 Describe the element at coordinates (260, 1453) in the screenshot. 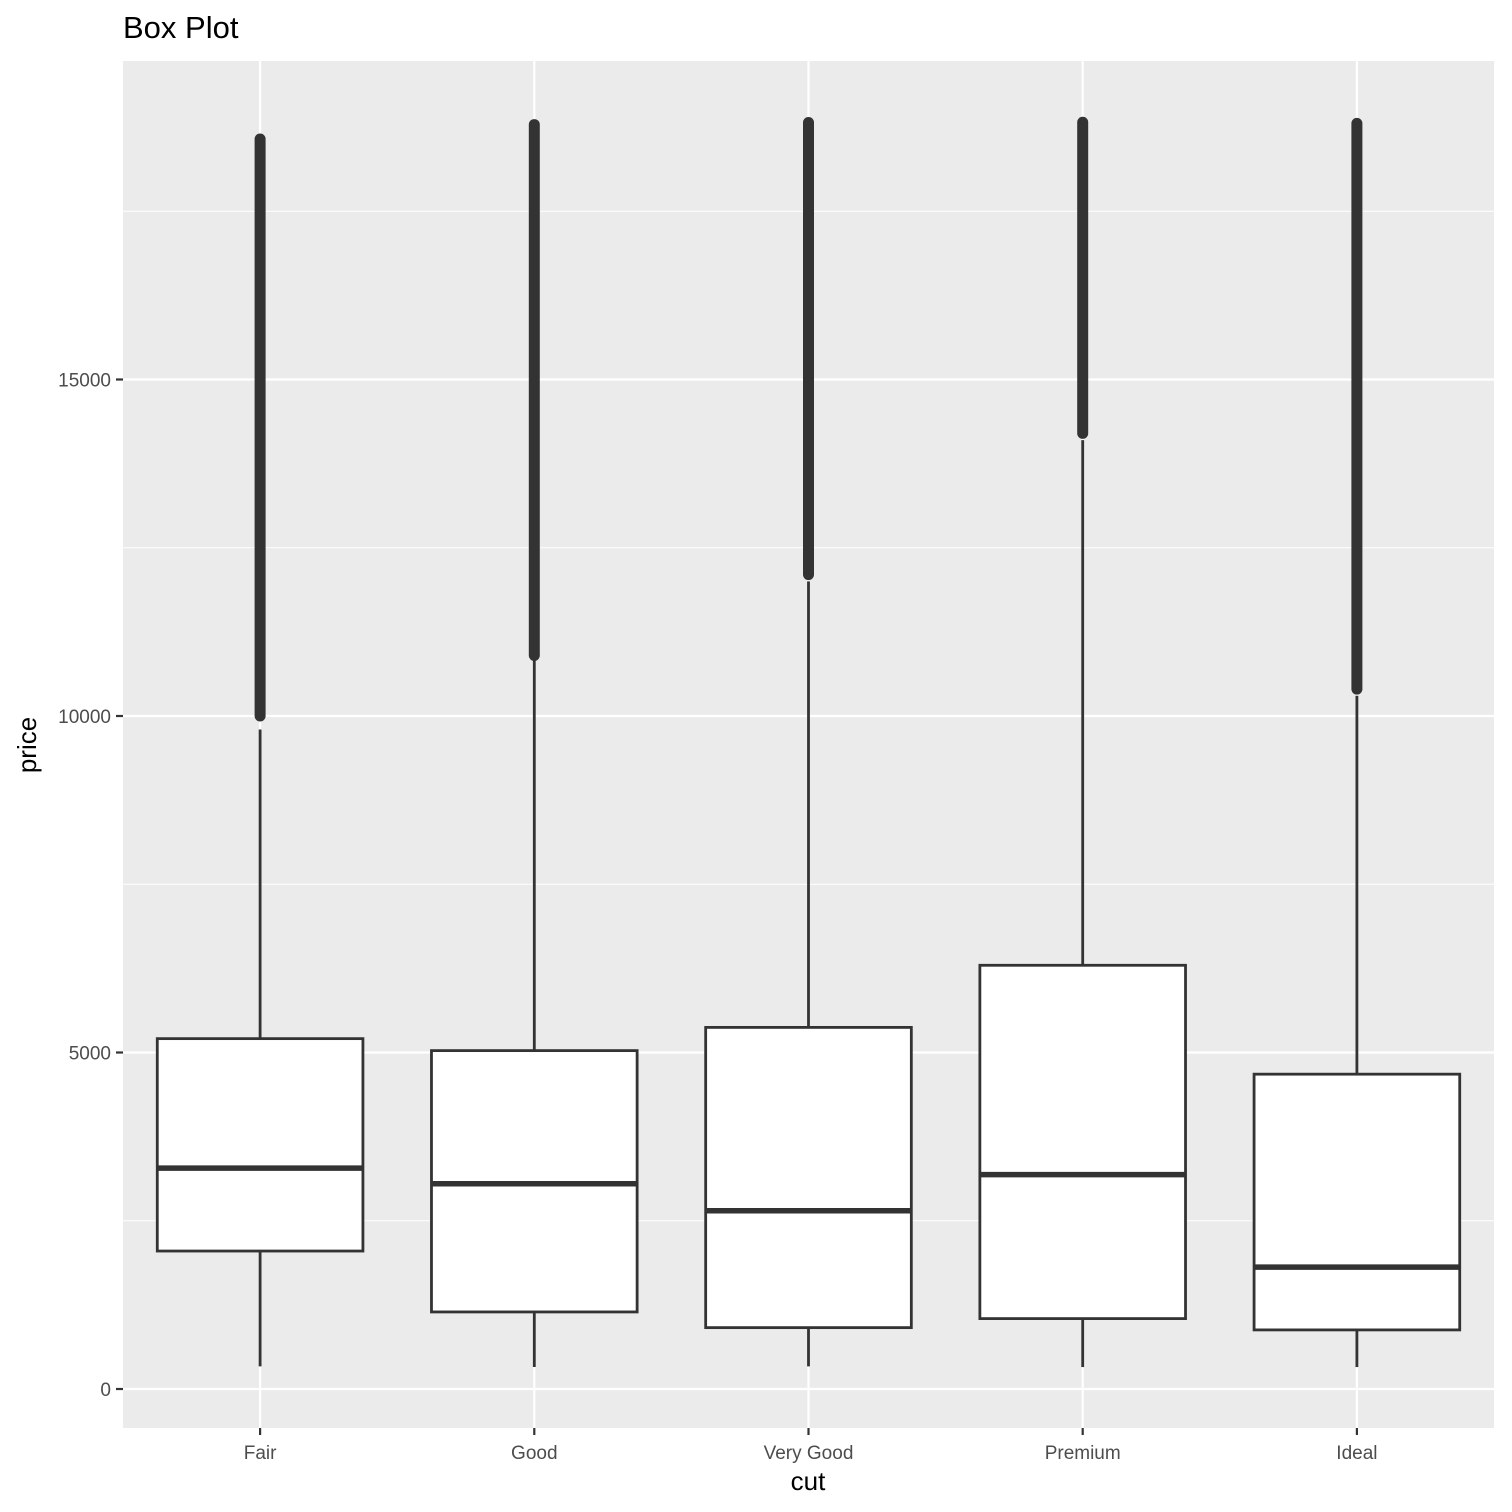

I see `x-tick-label: Fair` at that location.